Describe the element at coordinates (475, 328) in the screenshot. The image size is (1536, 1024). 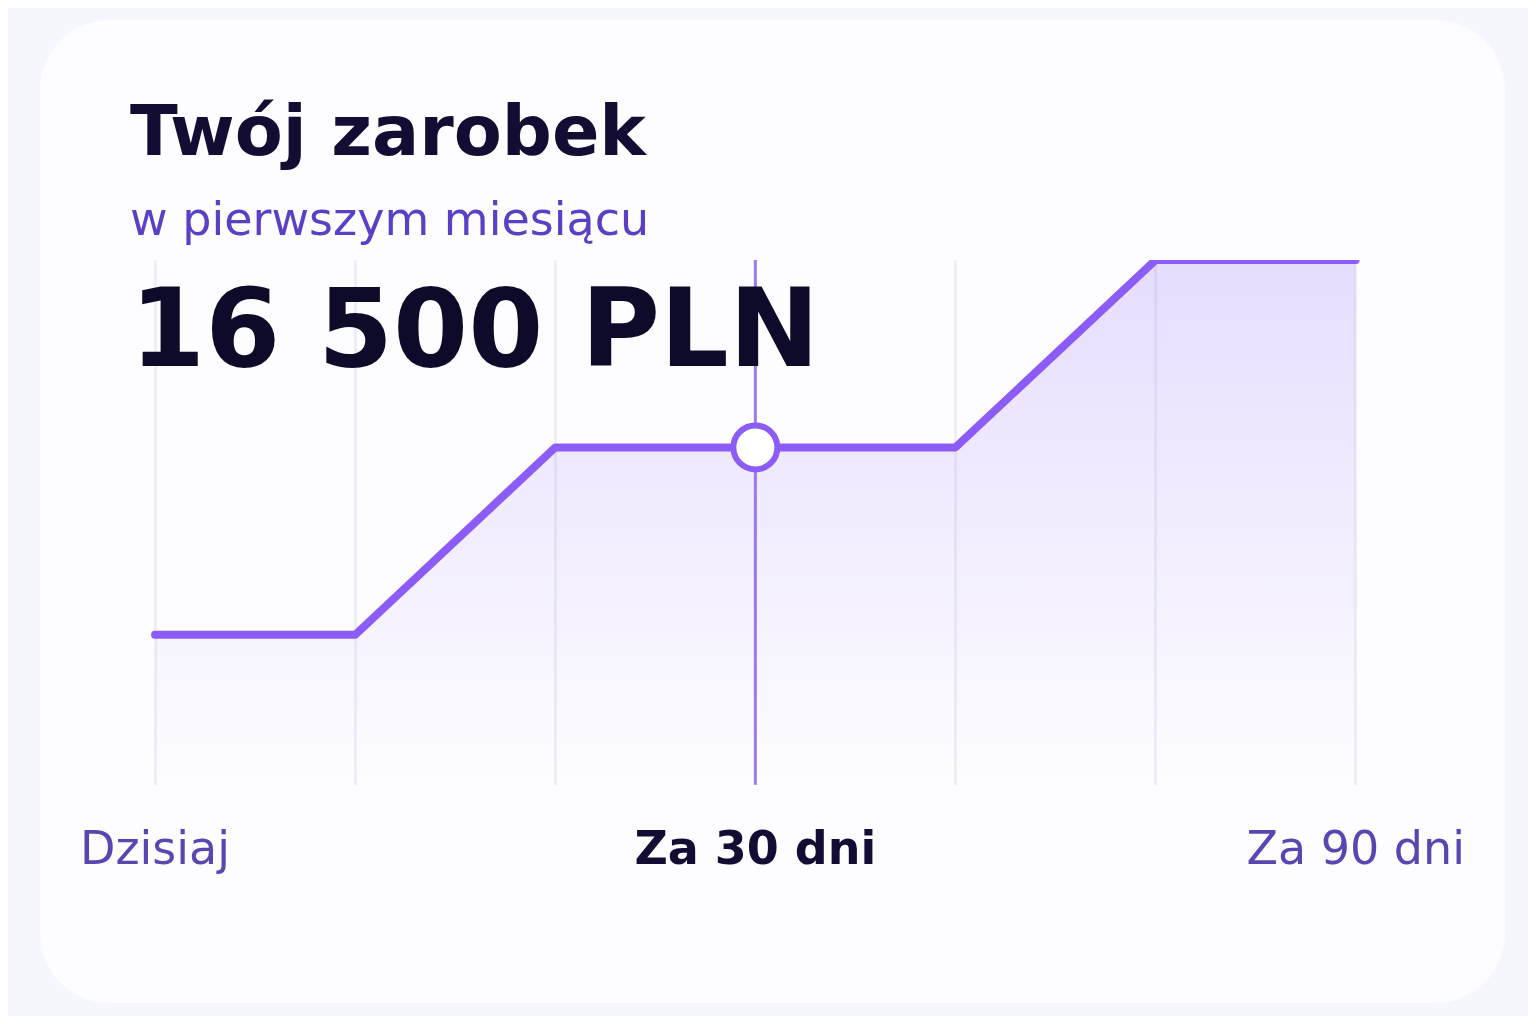
I see `annotation: 16 500 PLN` at that location.